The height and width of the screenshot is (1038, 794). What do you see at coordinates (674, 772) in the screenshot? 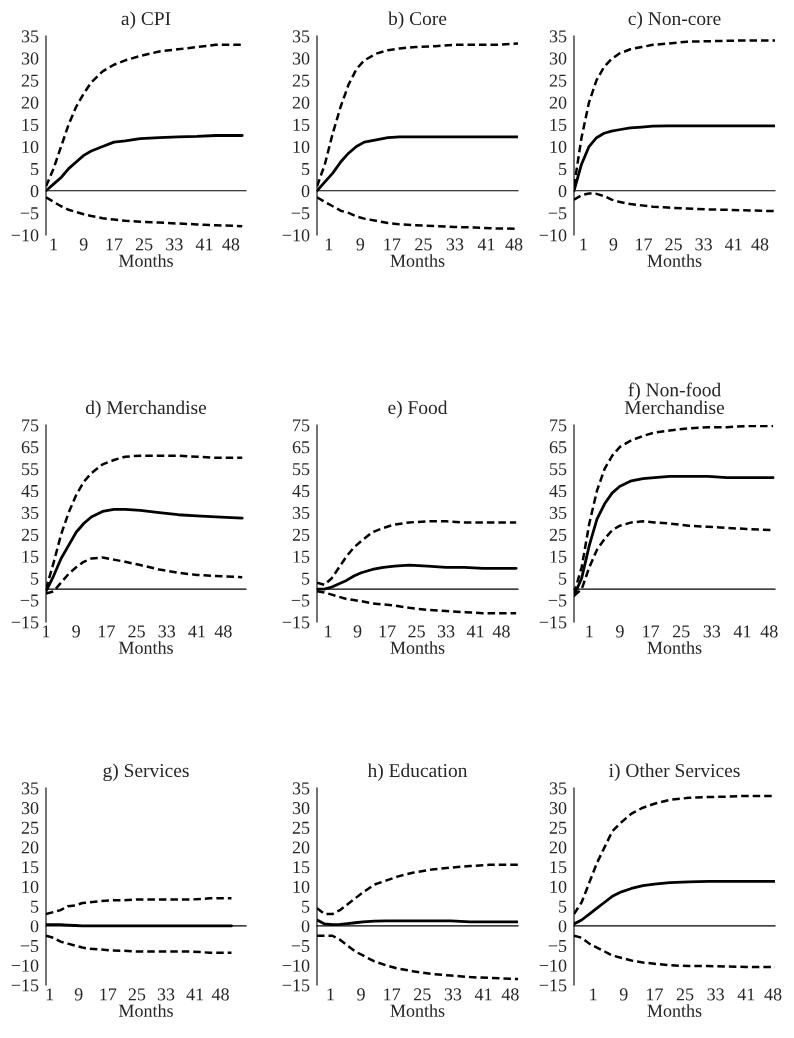
I see `chart-title: i) Other Services` at bounding box center [674, 772].